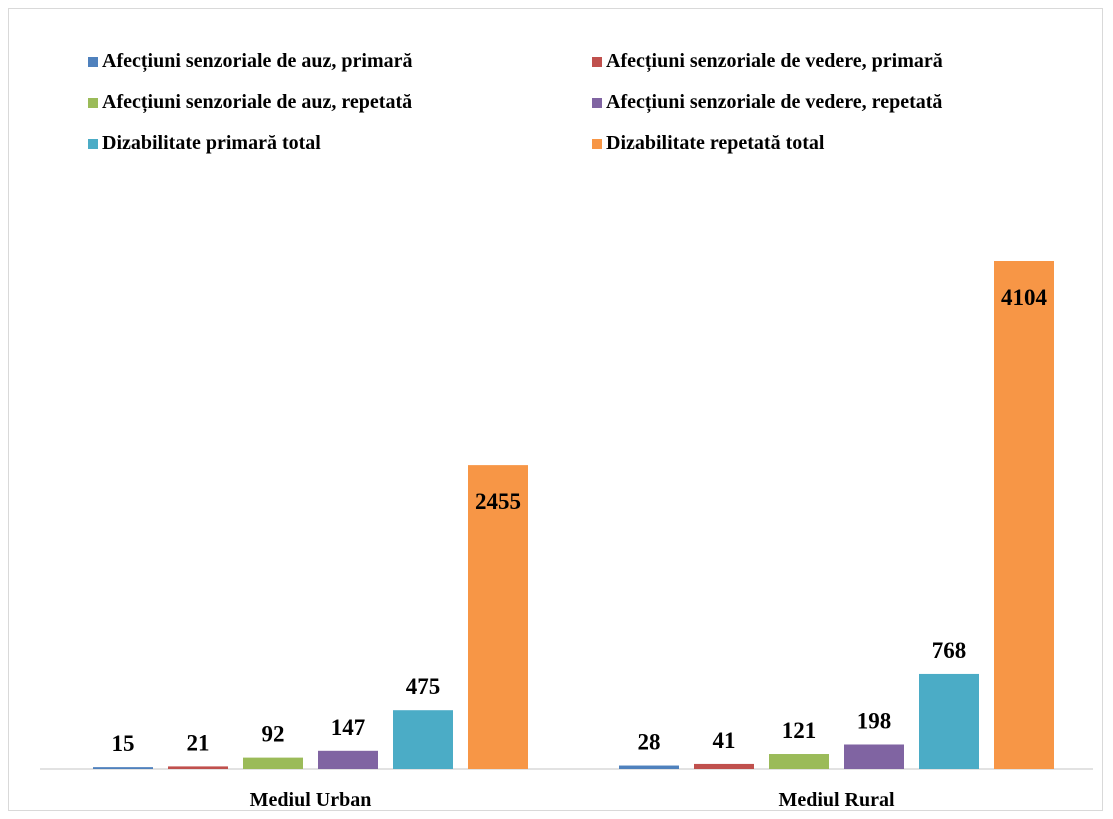  Describe the element at coordinates (845, 143) in the screenshot. I see `legend-item: Dizabilitate repetată total` at that location.